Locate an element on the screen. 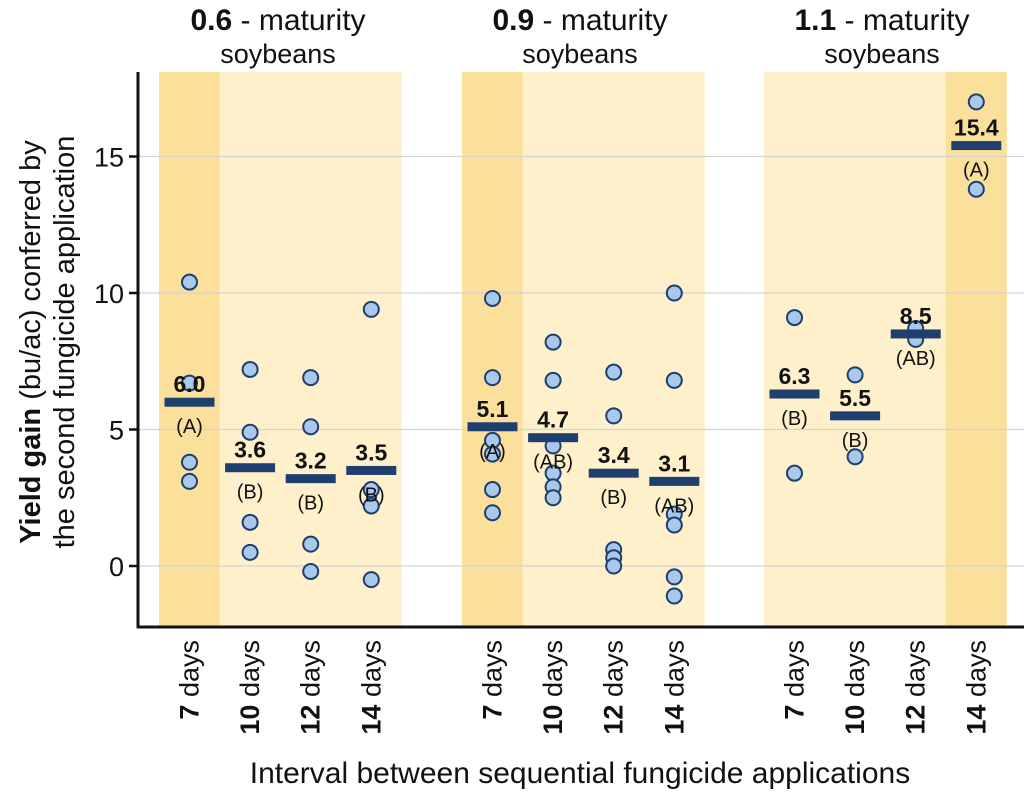 Image resolution: width=1024 pixels, height=805 pixels. group-title-suffix: - maturity is located at coordinates (605, 20).